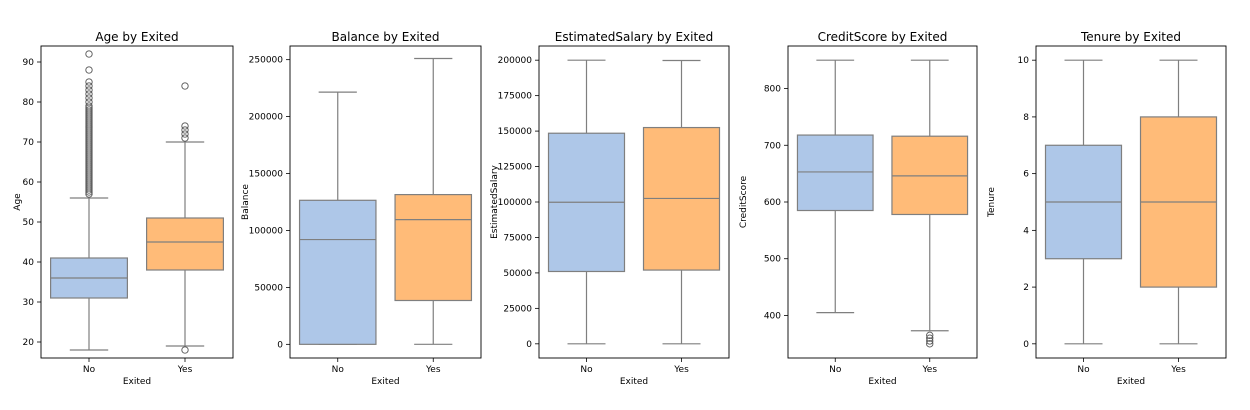 The height and width of the screenshot is (410, 1250). I want to click on y-tick-label: 75000, so click(517, 238).